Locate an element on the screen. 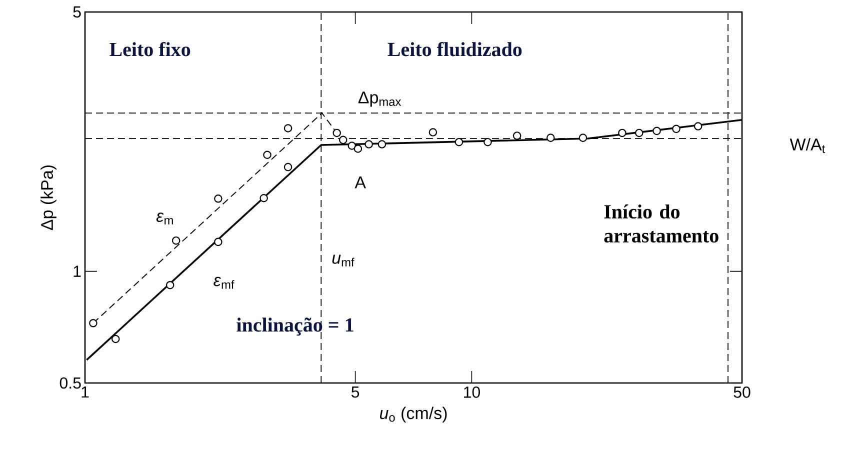 This screenshot has height=462, width=856. x-tick-label: 1 is located at coordinates (85, 392).